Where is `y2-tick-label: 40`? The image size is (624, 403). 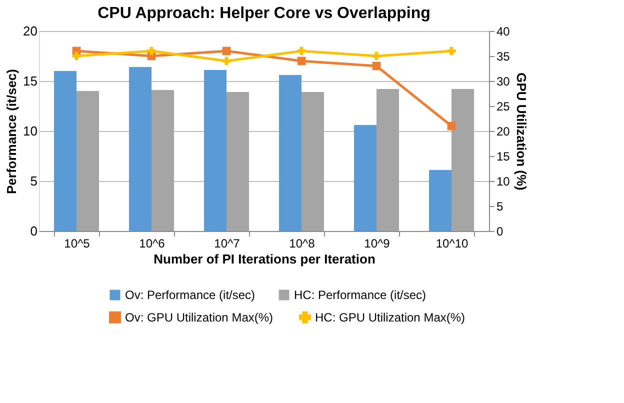
y2-tick-label: 40 is located at coordinates (503, 31).